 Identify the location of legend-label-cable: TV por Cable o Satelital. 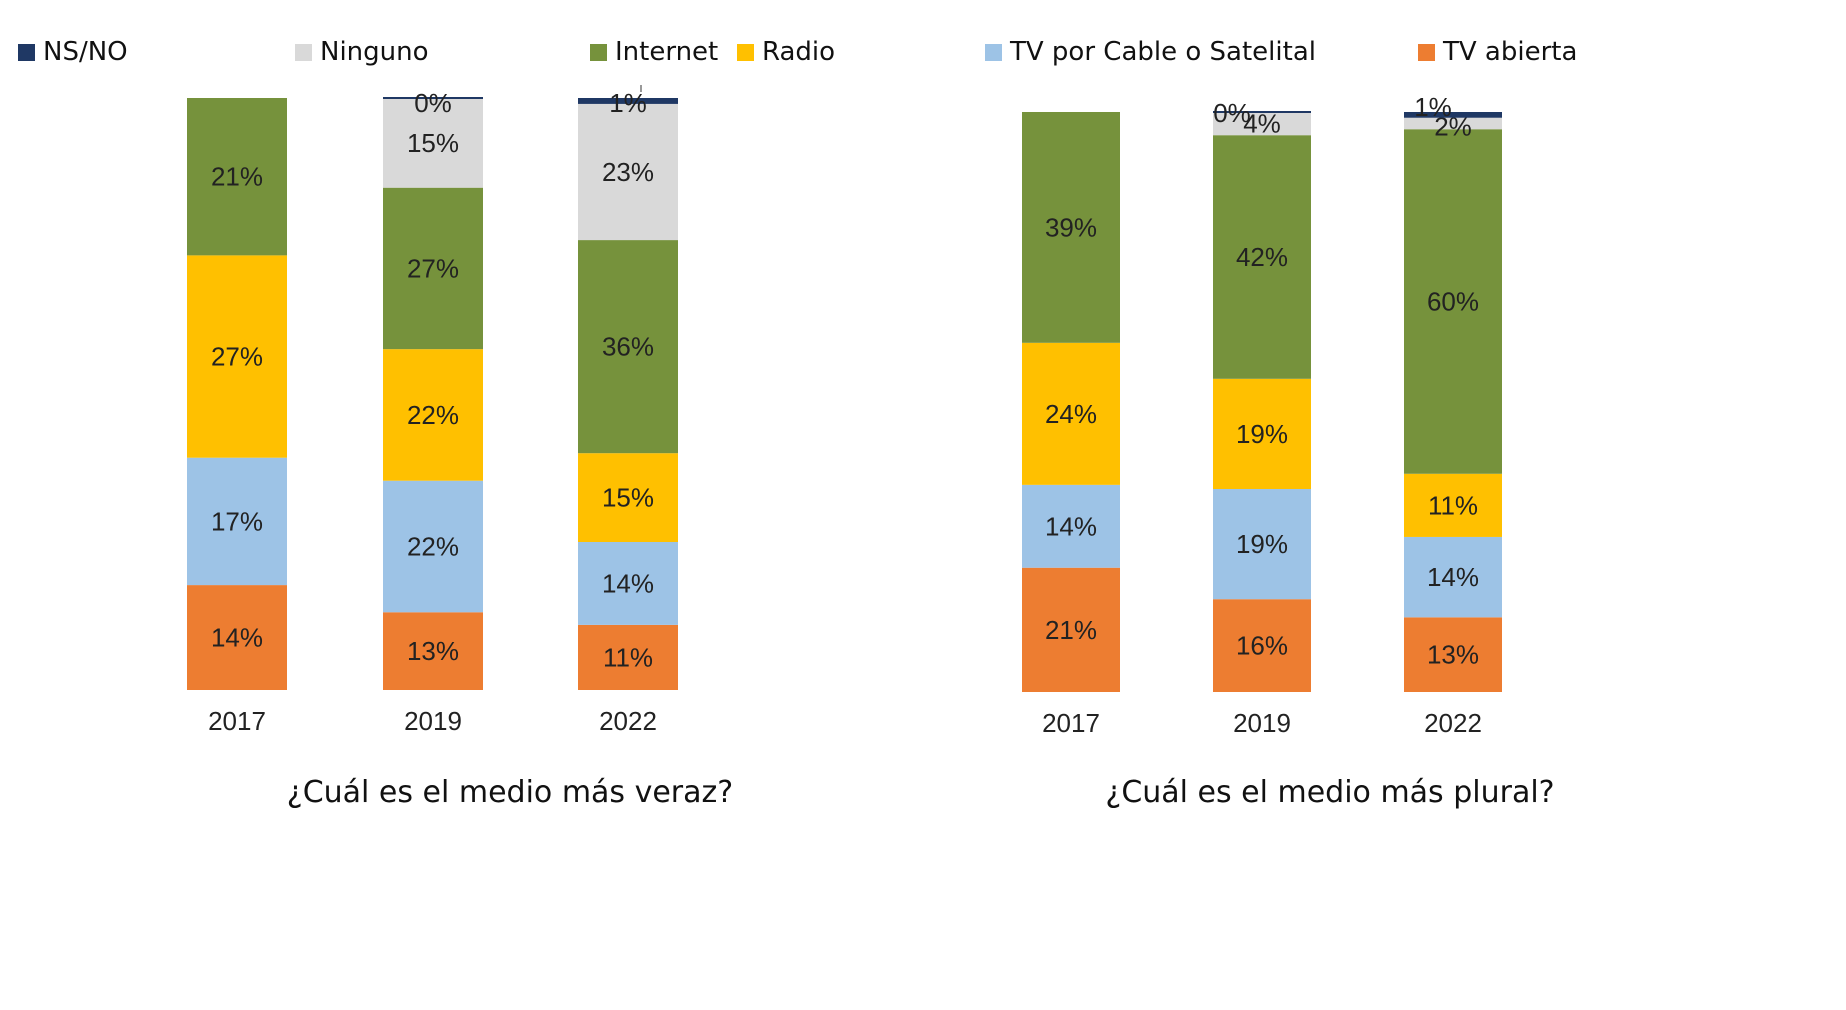
(1163, 52).